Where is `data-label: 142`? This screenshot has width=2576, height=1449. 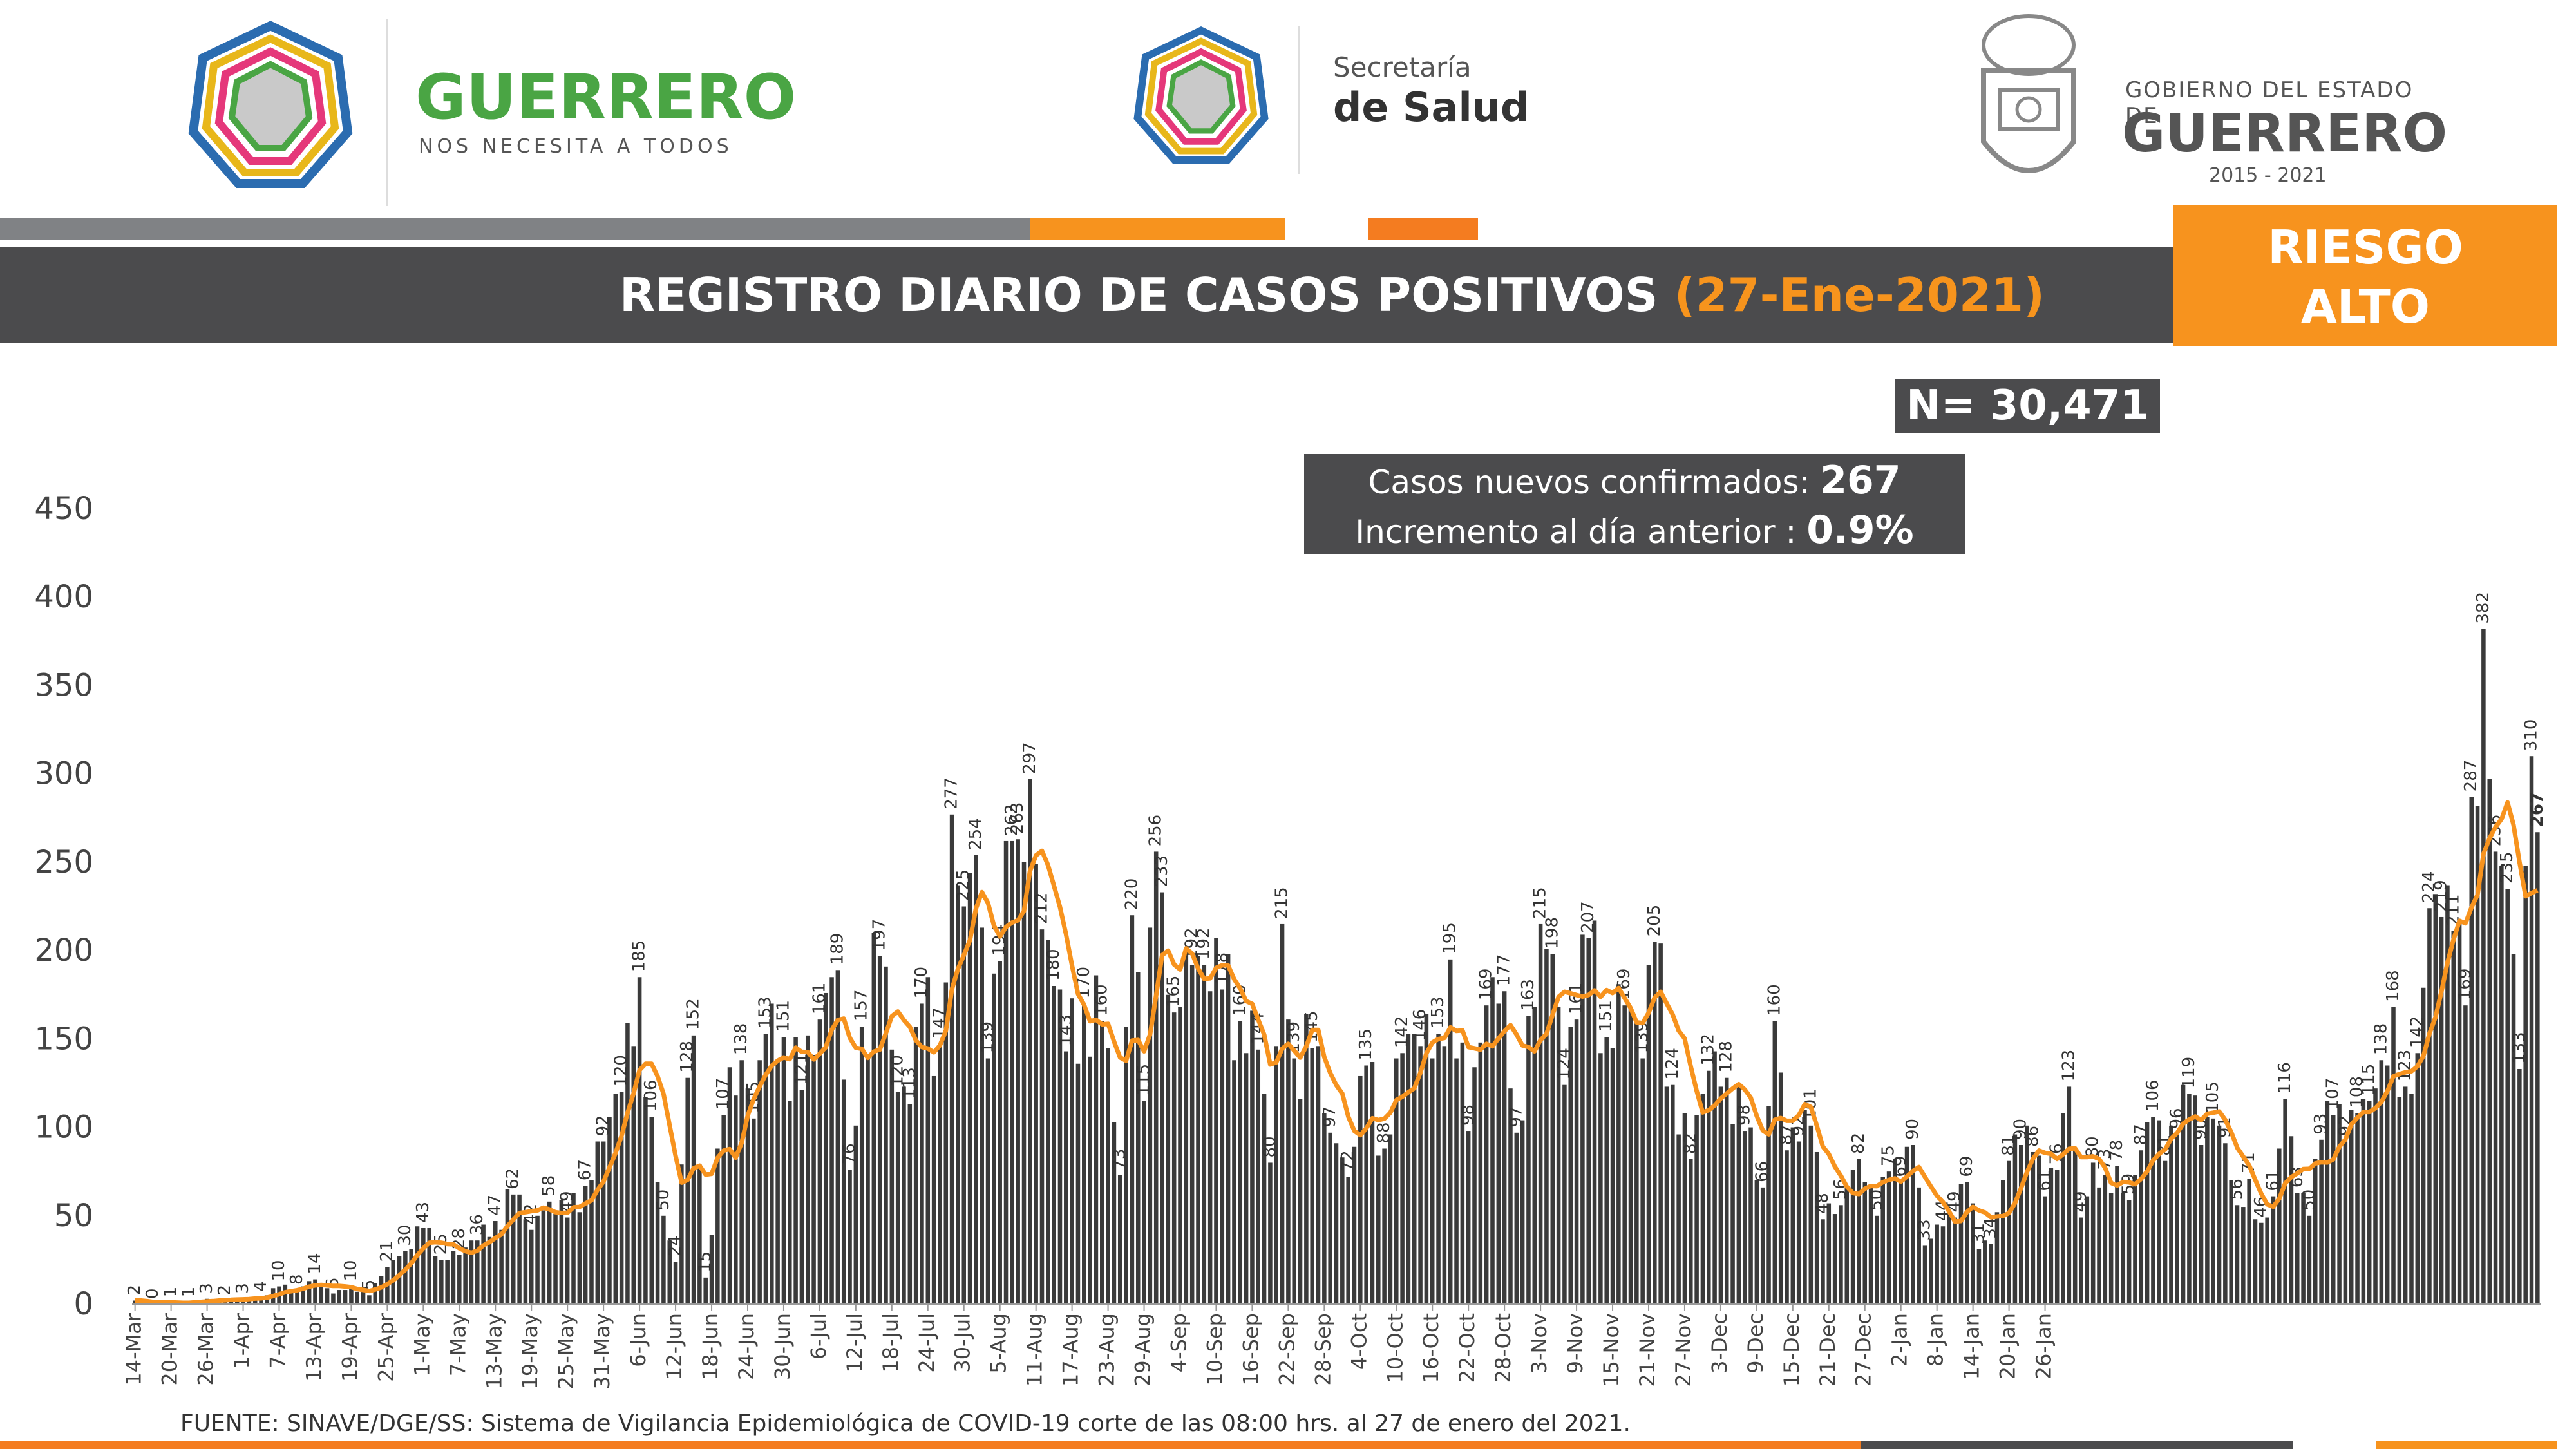 data-label: 142 is located at coordinates (2417, 1032).